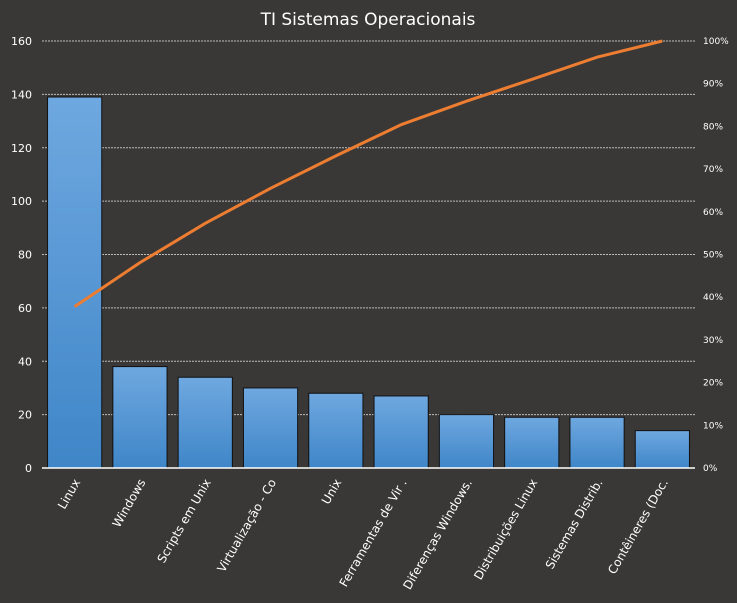  What do you see at coordinates (713, 341) in the screenshot?
I see `y2-tick-label: 30%` at bounding box center [713, 341].